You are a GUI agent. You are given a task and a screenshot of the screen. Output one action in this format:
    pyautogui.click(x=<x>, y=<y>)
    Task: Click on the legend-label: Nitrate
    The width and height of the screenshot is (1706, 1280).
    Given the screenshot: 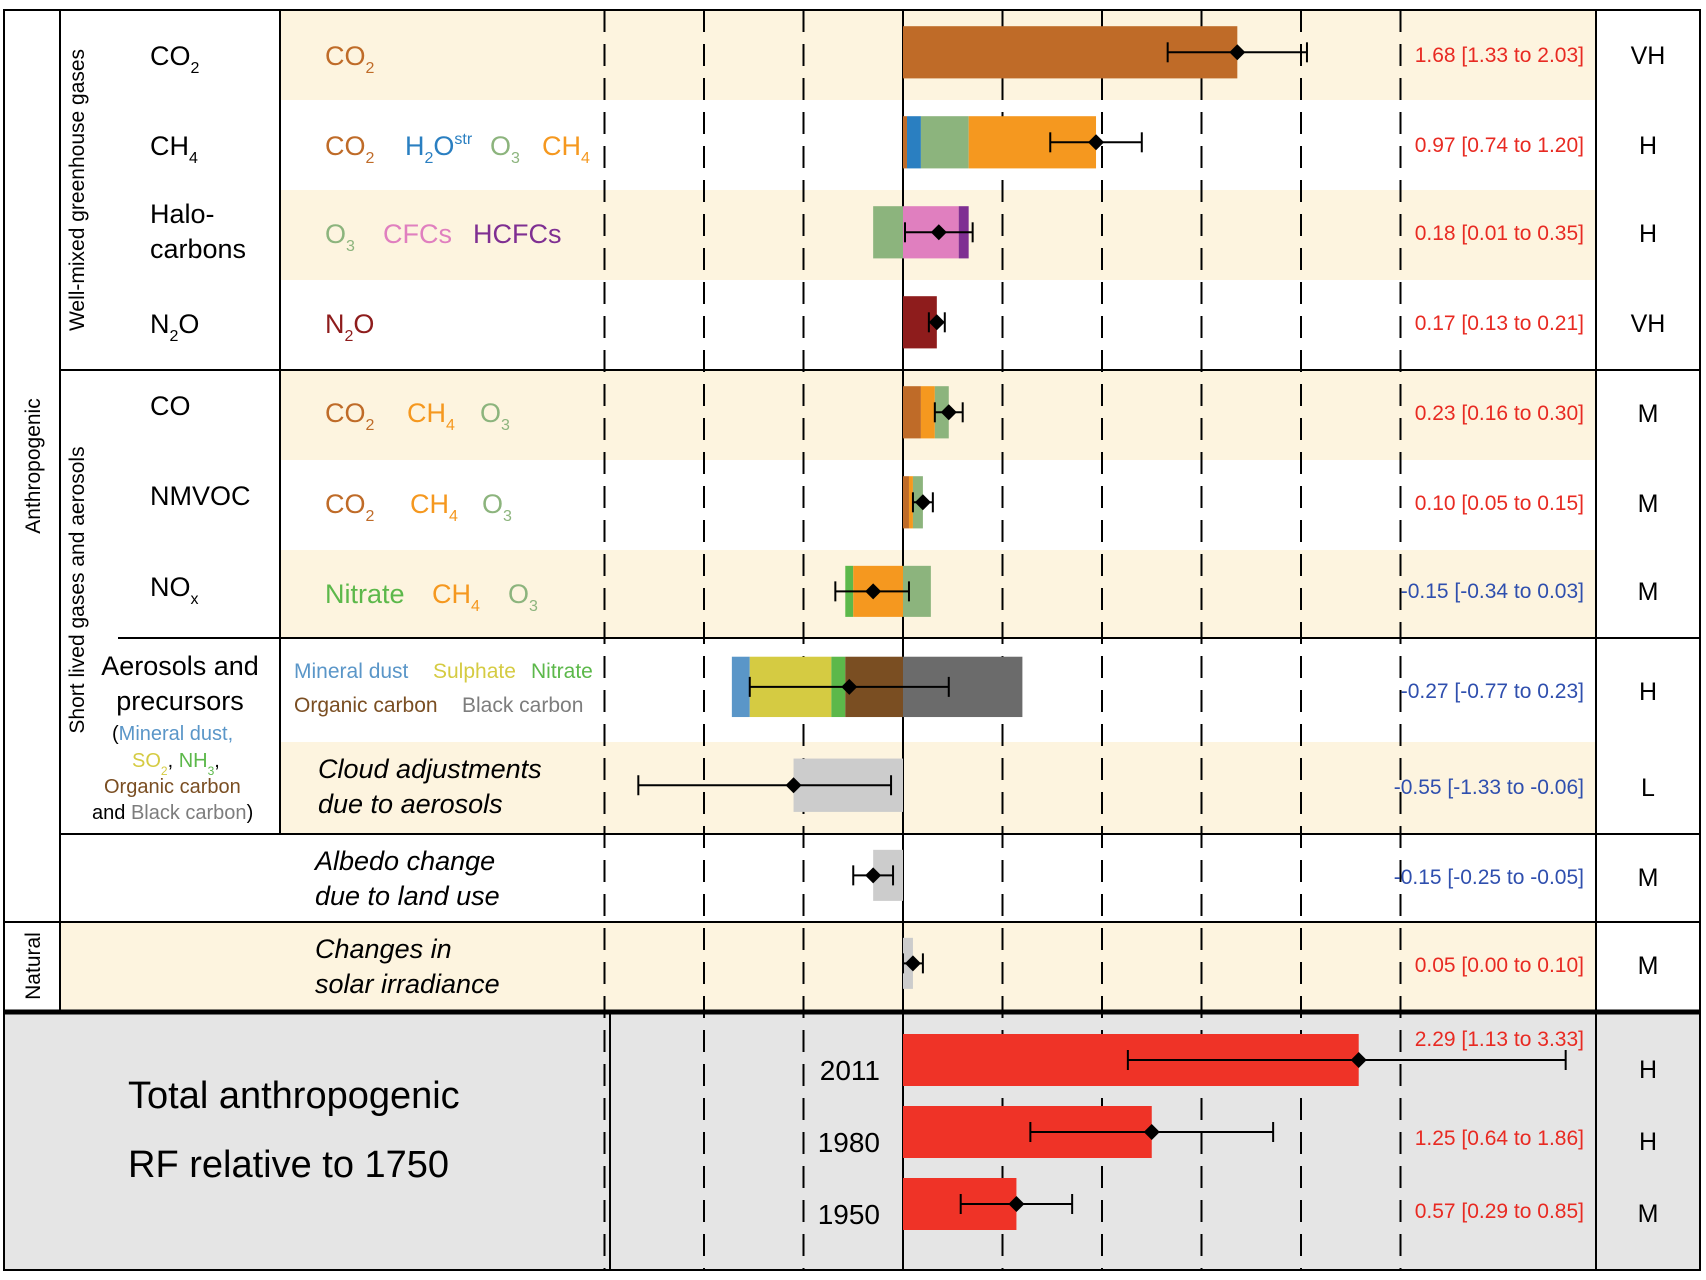 What is the action you would take?
    pyautogui.click(x=562, y=671)
    